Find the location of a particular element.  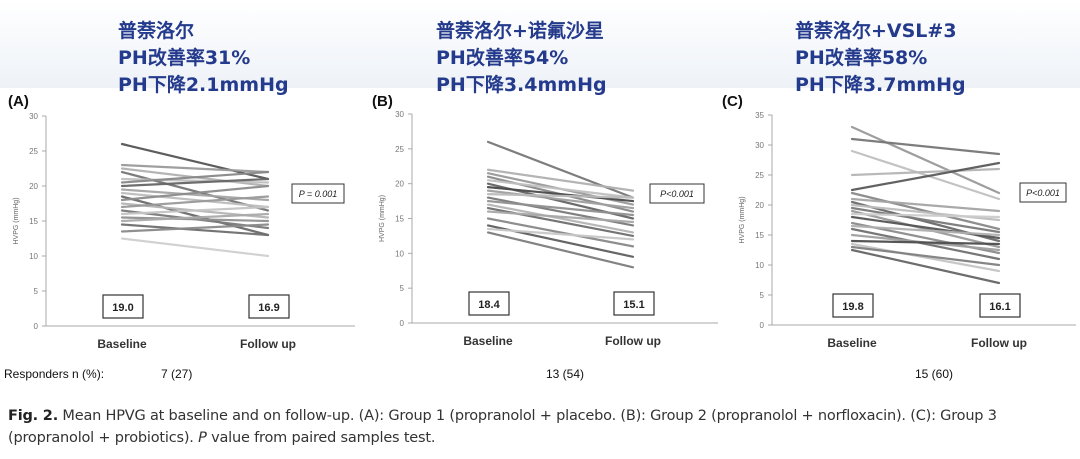

mean-baseline-value: 18.4 is located at coordinates (489, 305).